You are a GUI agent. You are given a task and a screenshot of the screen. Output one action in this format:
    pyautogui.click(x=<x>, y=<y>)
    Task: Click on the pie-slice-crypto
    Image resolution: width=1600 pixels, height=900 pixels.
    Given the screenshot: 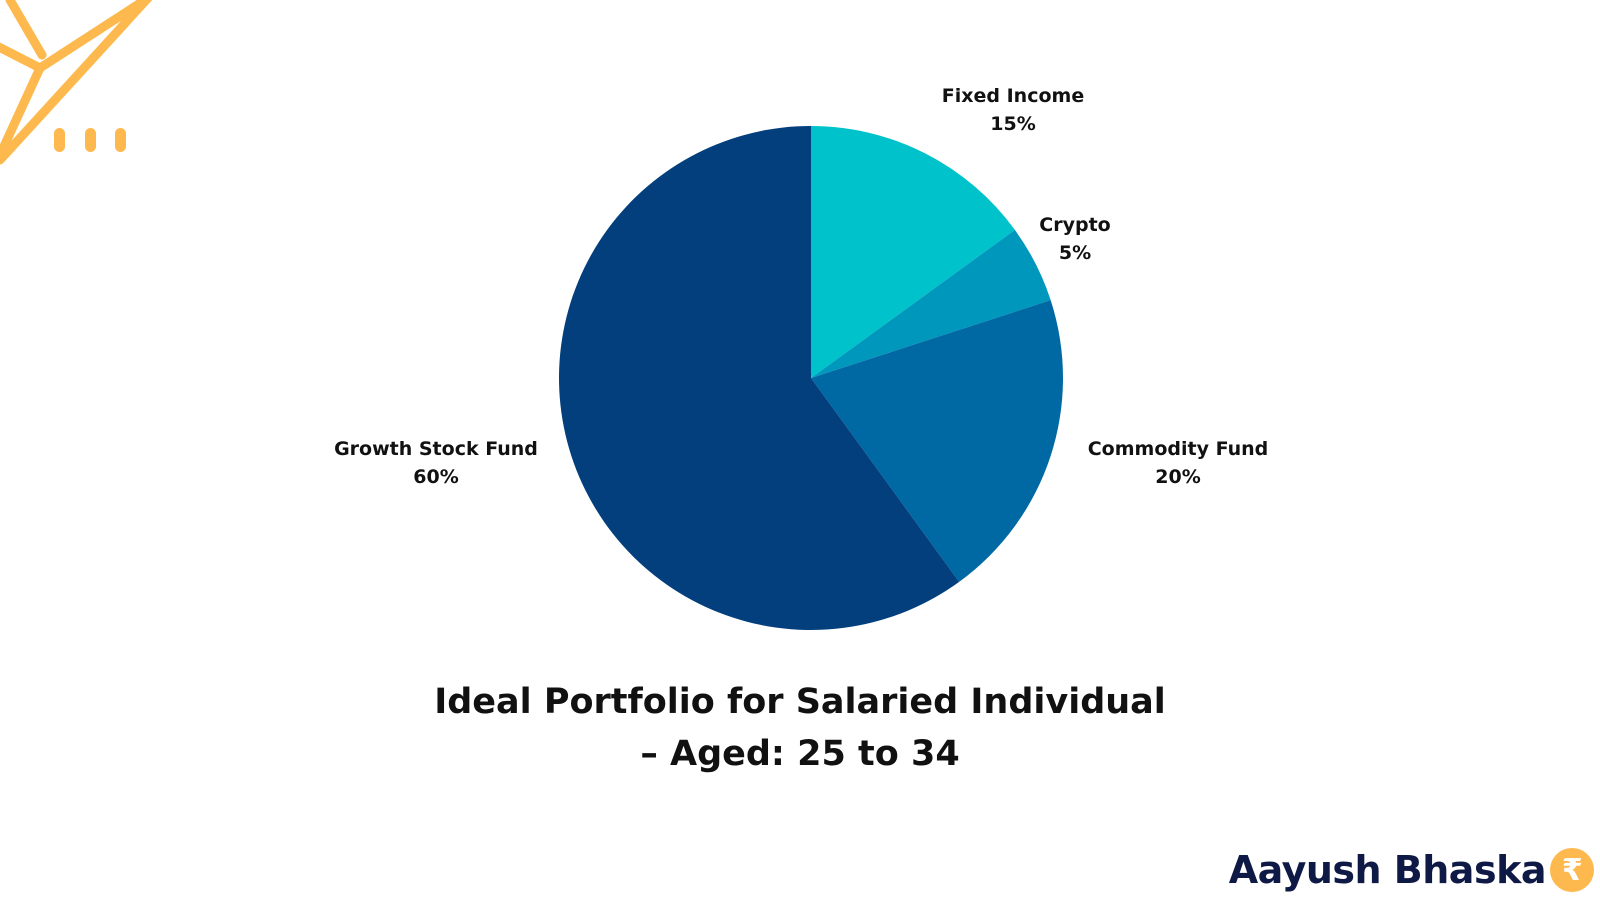 What is the action you would take?
    pyautogui.click(x=931, y=303)
    